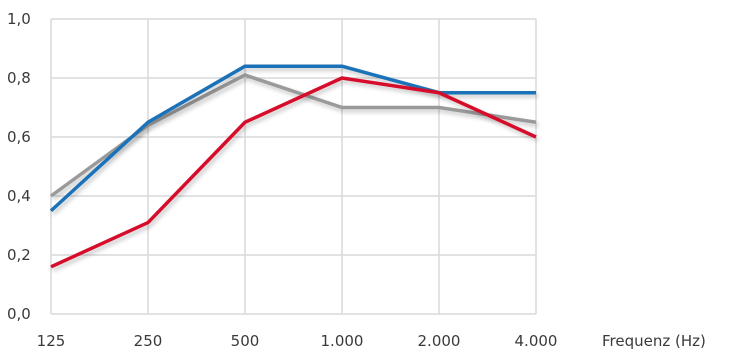 Image resolution: width=746 pixels, height=354 pixels. Describe the element at coordinates (19, 19) in the screenshot. I see `y-tick-label: 1,0` at that location.